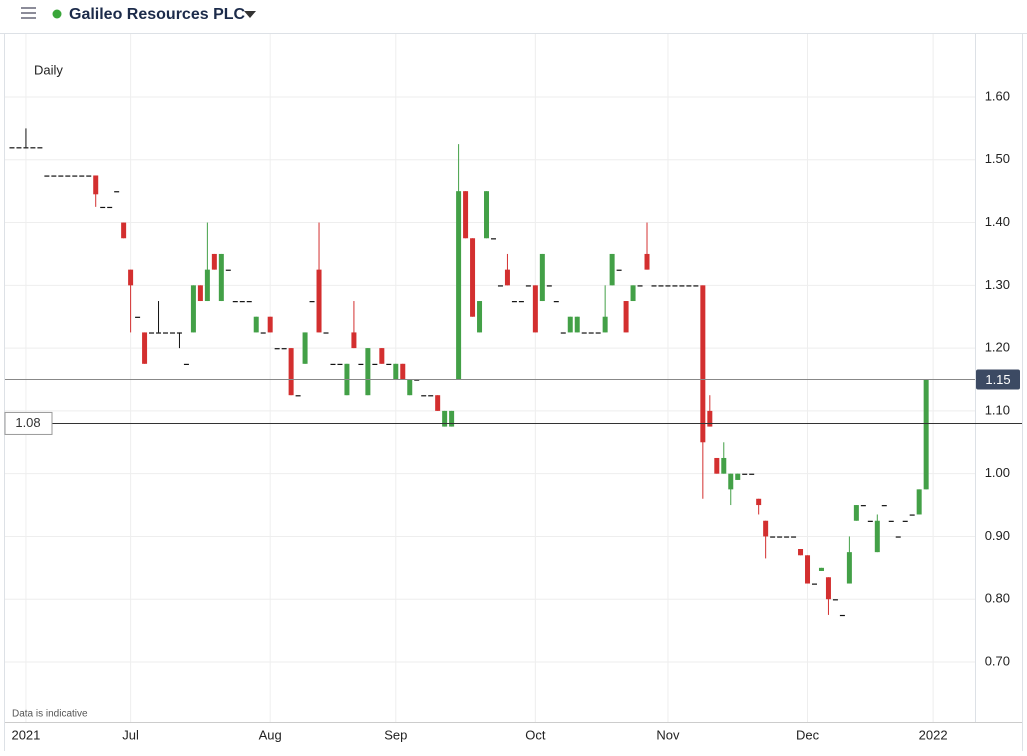 The width and height of the screenshot is (1027, 756). Describe the element at coordinates (997, 221) in the screenshot. I see `y-tick-label: 1.40` at that location.